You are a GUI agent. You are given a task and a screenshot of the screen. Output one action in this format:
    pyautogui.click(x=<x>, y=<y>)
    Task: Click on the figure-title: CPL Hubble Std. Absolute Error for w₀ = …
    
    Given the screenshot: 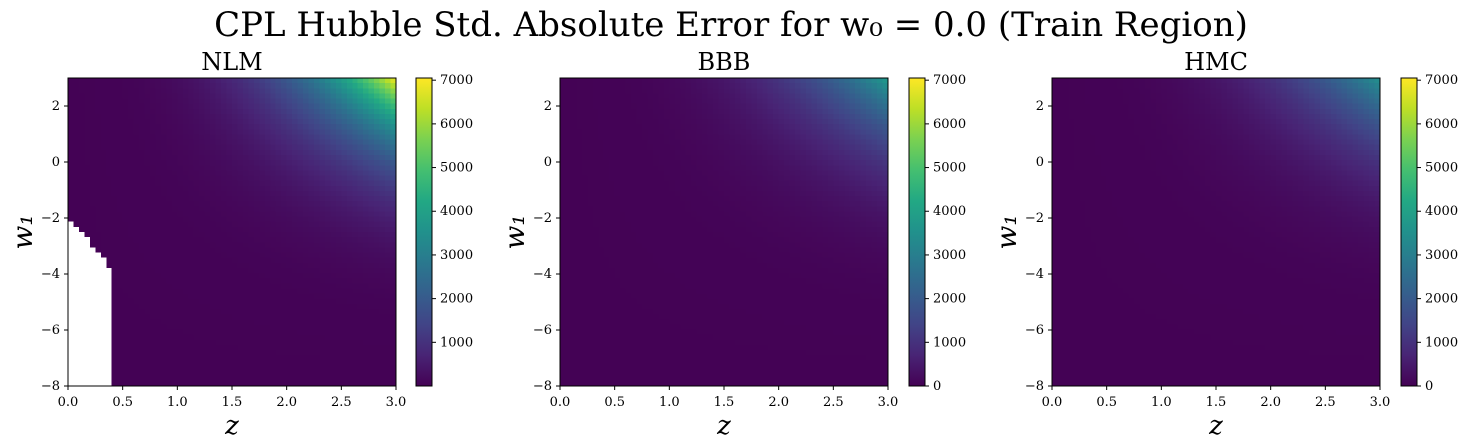 What is the action you would take?
    pyautogui.click(x=731, y=25)
    